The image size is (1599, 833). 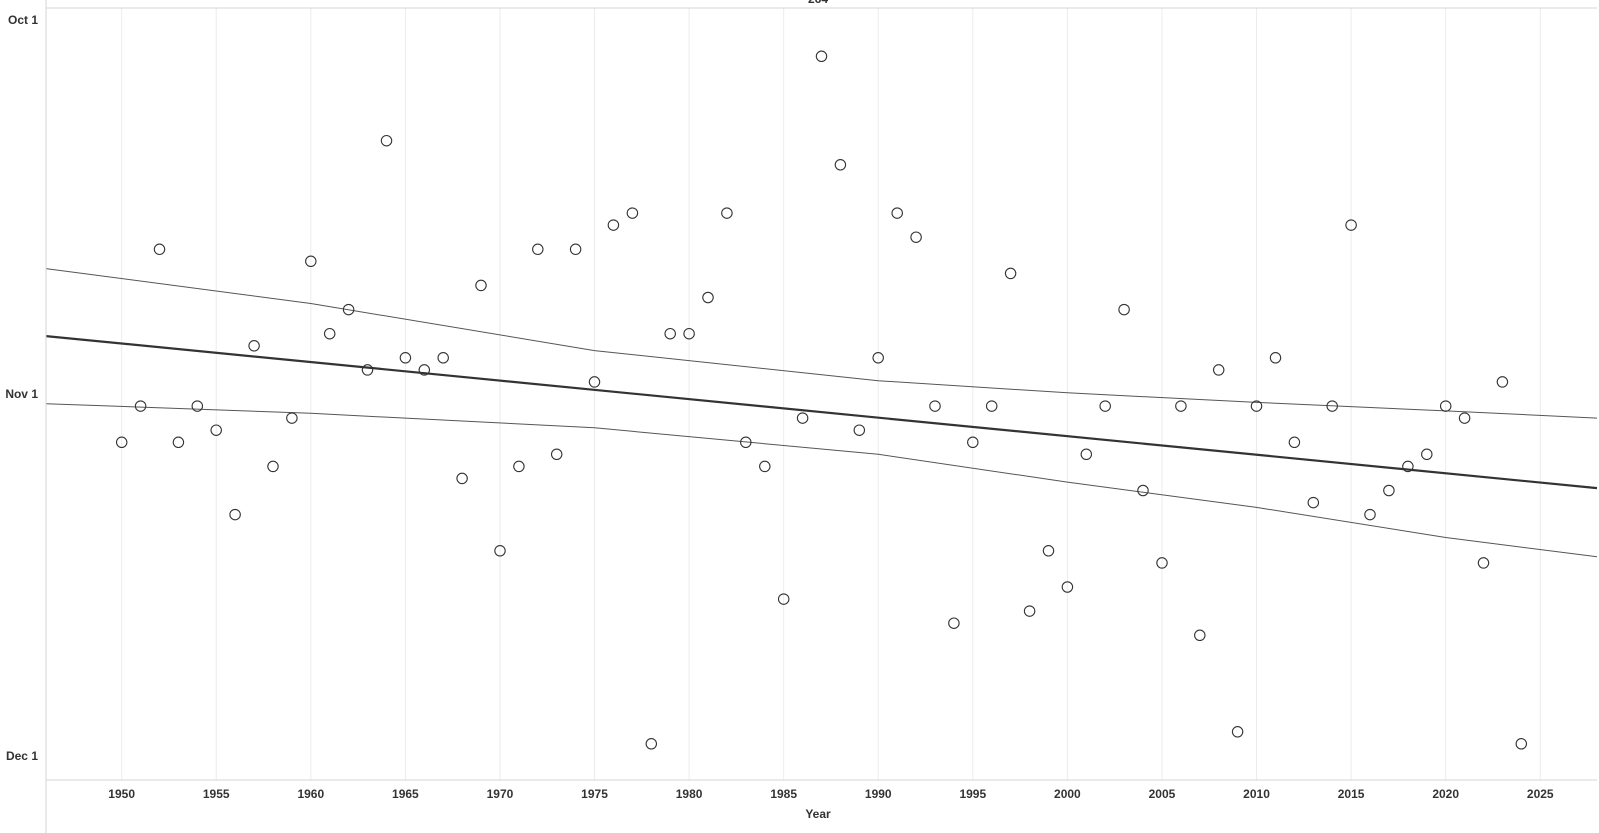 I want to click on chart-title: 264, so click(x=818, y=3).